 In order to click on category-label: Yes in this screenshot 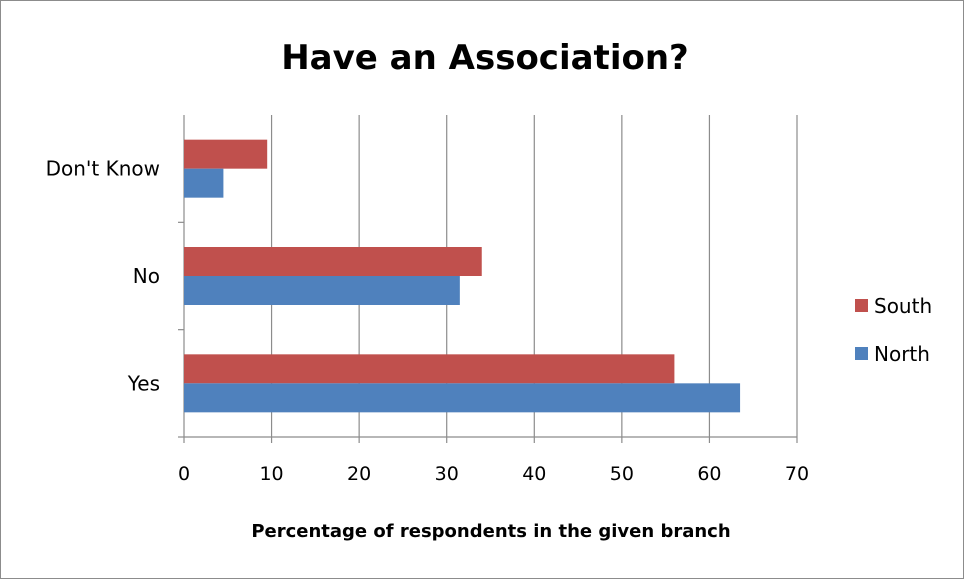, I will do `click(143, 383)`.